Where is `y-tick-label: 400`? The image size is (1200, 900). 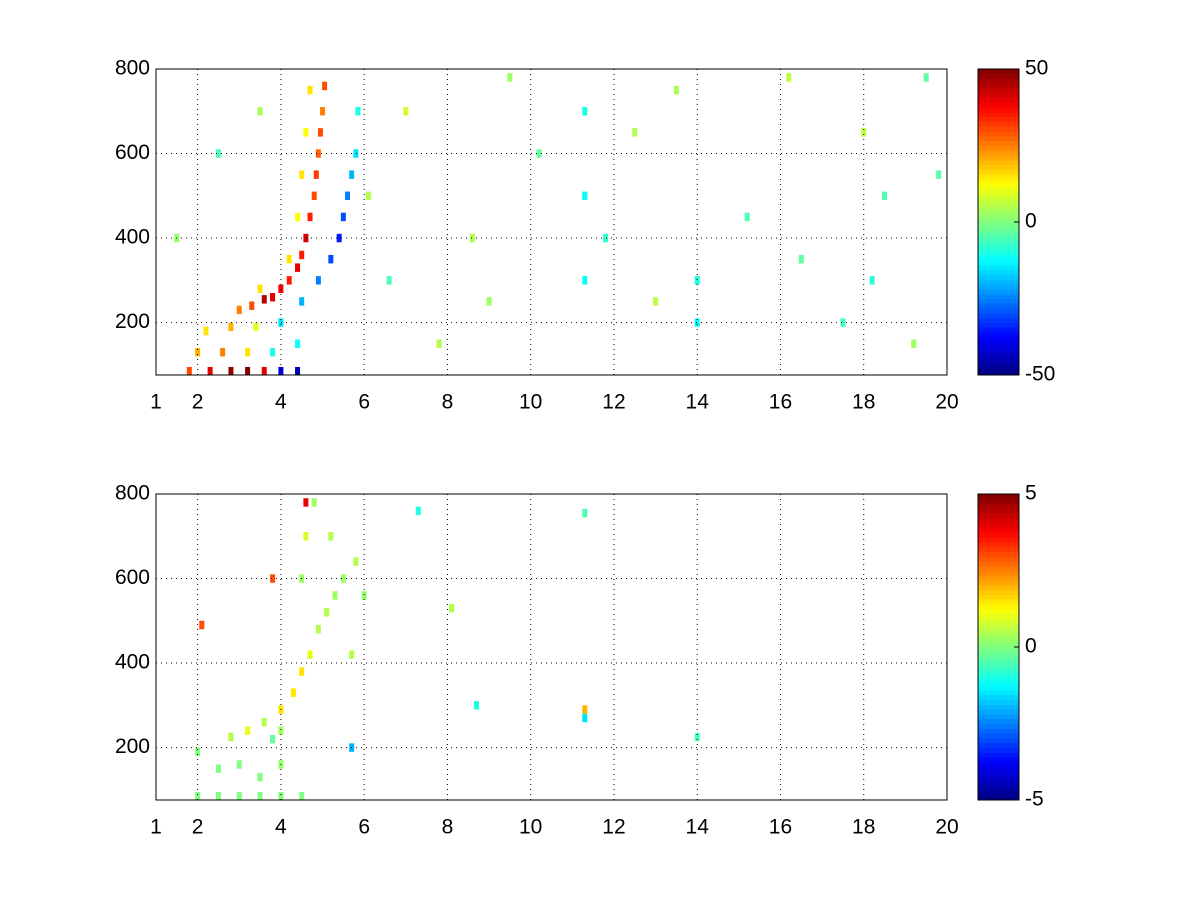
y-tick-label: 400 is located at coordinates (132, 237).